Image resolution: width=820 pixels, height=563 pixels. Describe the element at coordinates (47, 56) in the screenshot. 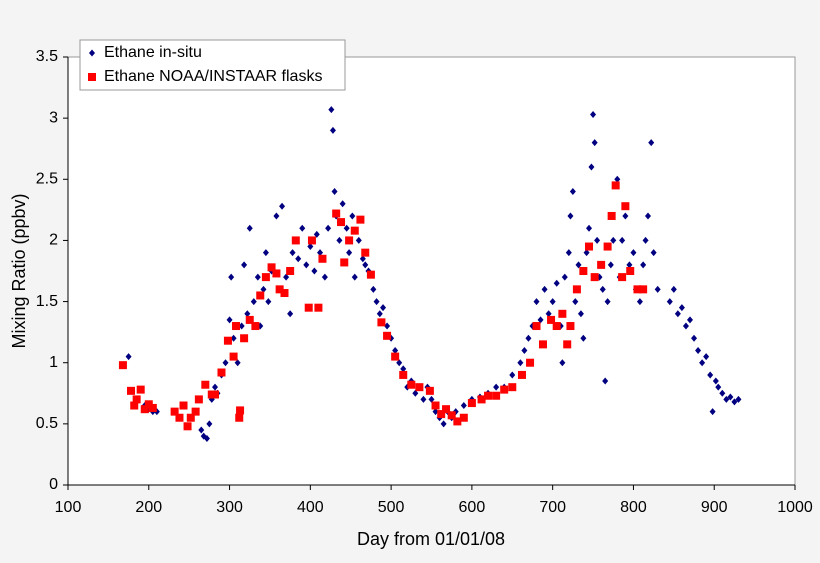

I see `y-tick-label: 3.5` at that location.